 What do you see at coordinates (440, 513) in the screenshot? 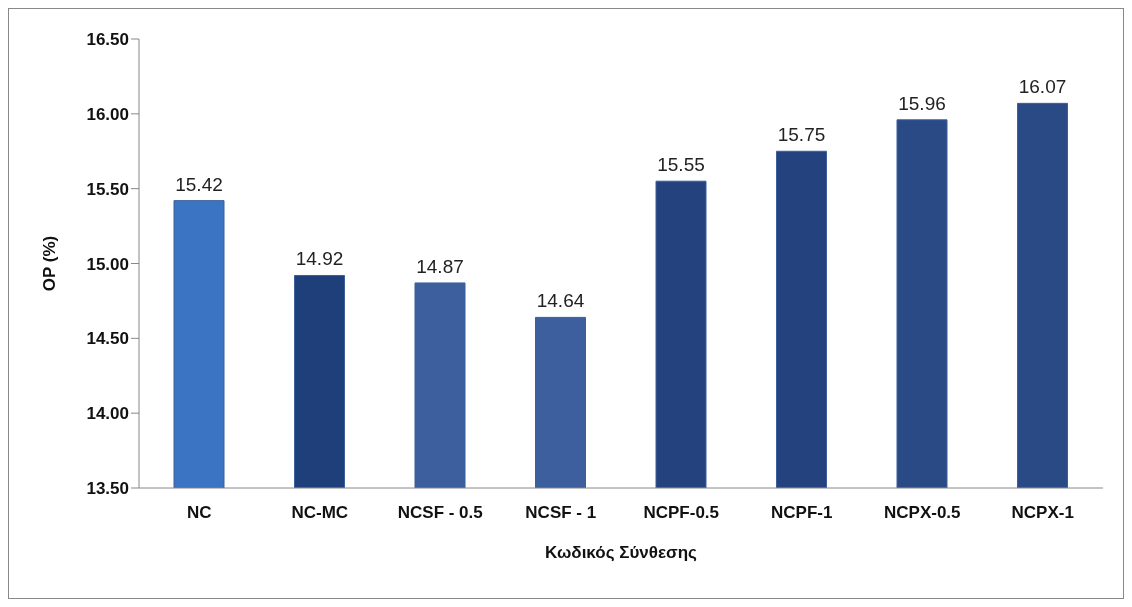
I see `x-tick-label: NCSF - 0.5` at bounding box center [440, 513].